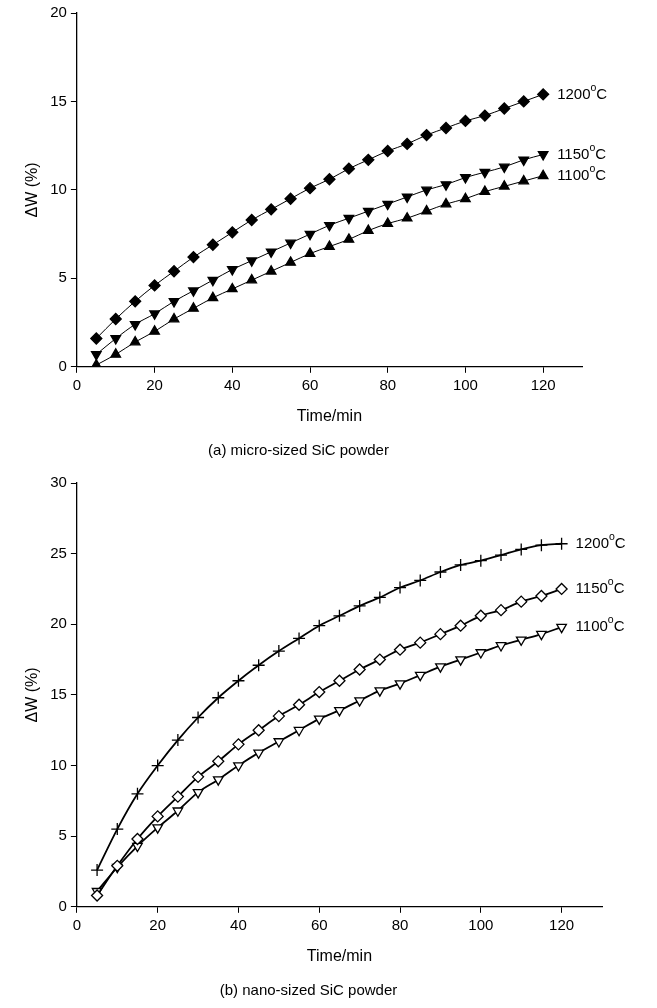 The image size is (657, 1008). Describe the element at coordinates (308, 990) in the screenshot. I see `text: (b) nano-sized SiC powder` at that location.